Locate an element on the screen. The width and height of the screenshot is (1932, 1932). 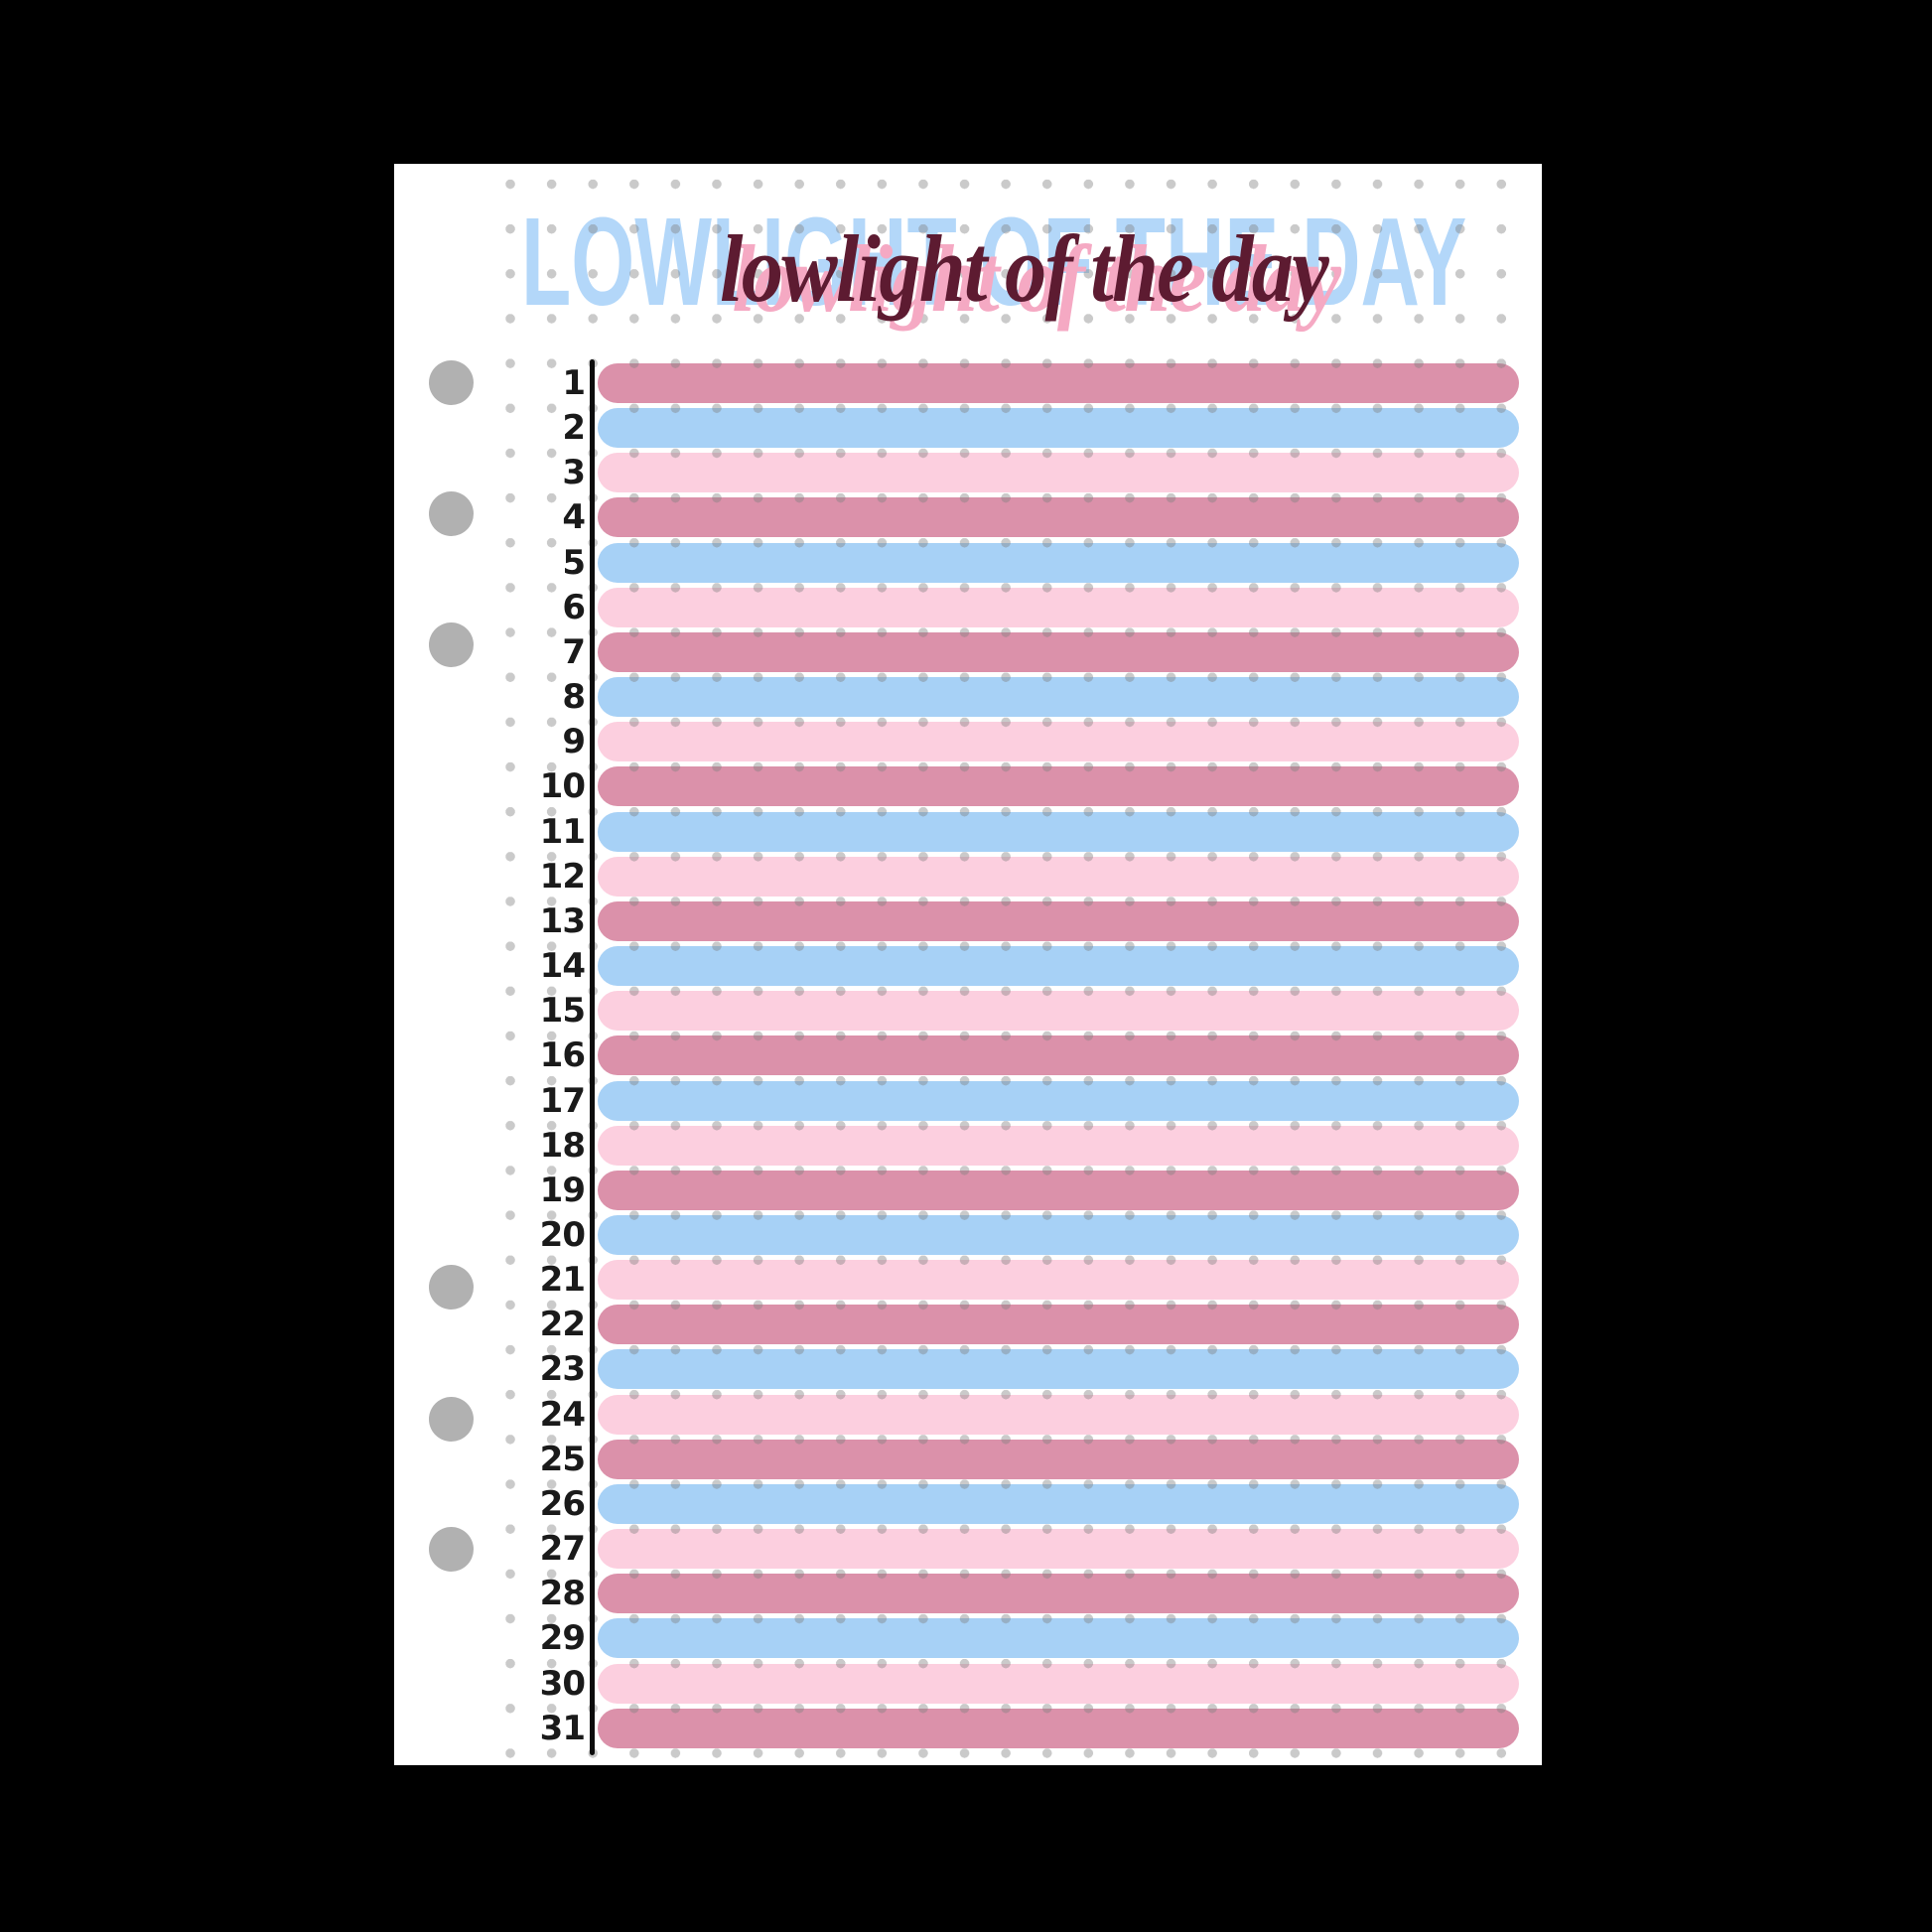
day-row: 17 is located at coordinates (968, 1101).